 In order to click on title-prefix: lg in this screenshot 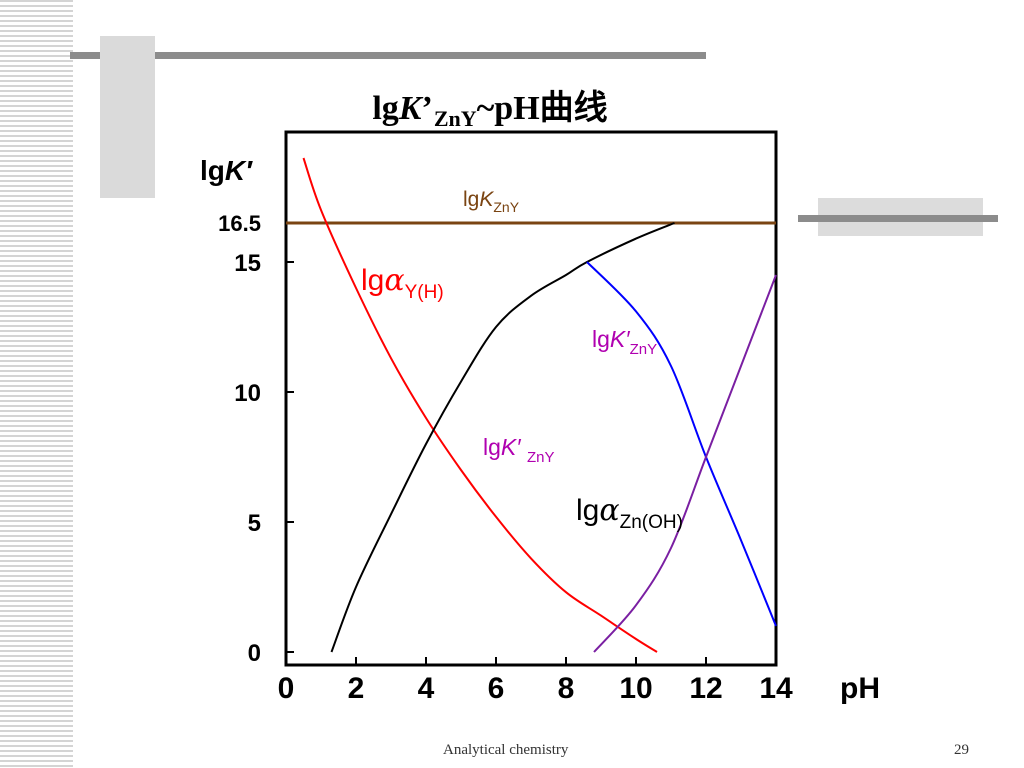, I will do `click(385, 108)`.